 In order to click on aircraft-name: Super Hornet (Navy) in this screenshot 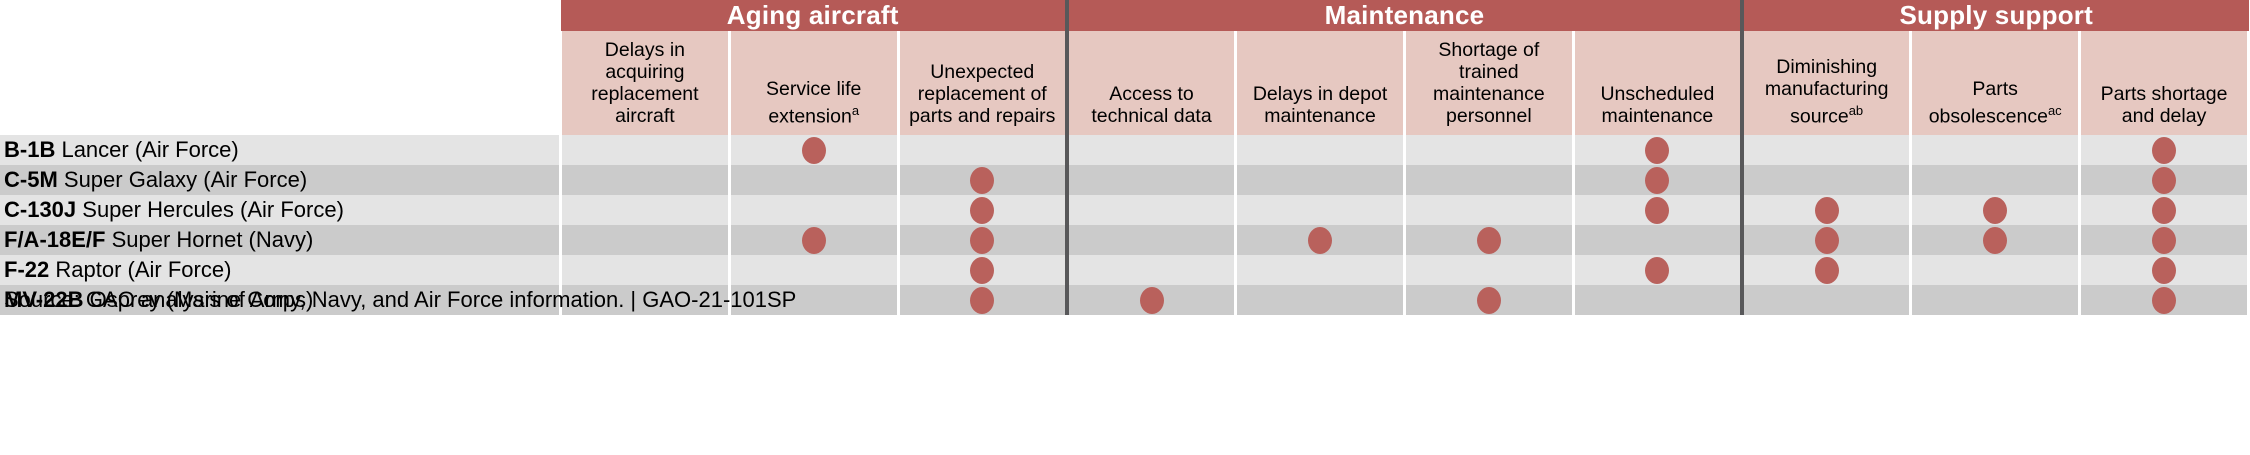, I will do `click(209, 239)`.